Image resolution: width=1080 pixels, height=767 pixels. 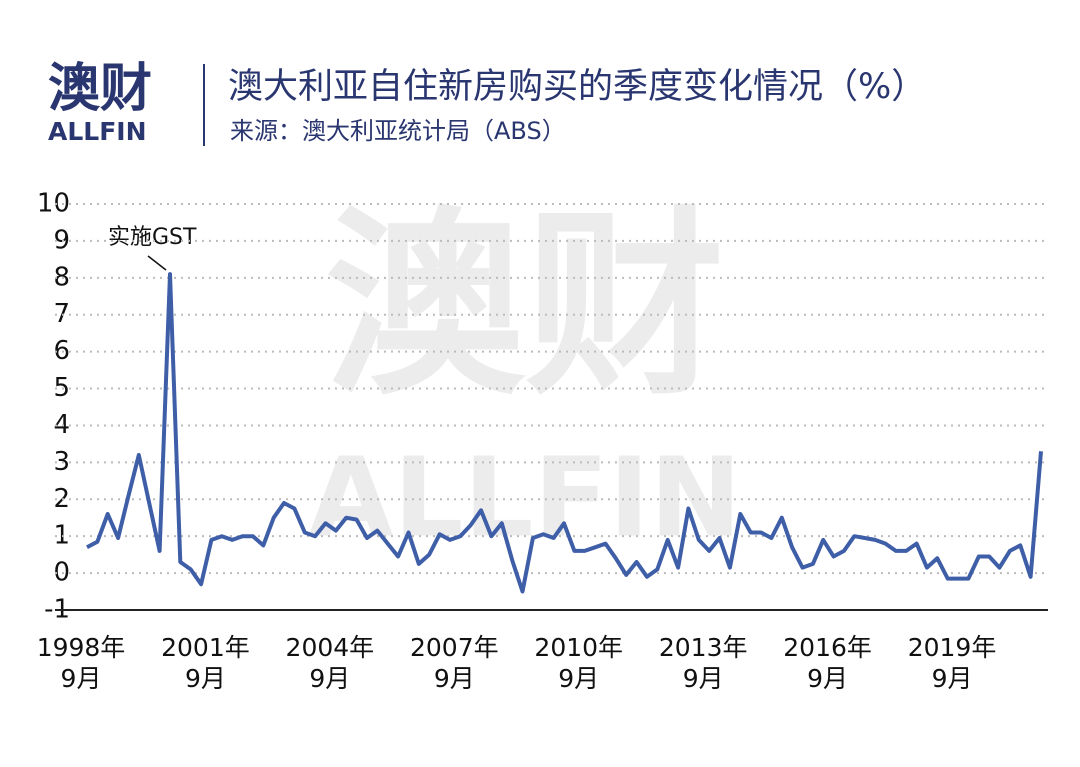 What do you see at coordinates (61, 277) in the screenshot?
I see `y-tick-label: 8` at bounding box center [61, 277].